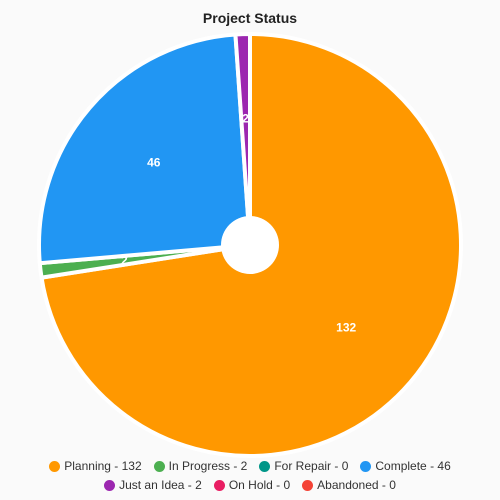 The height and width of the screenshot is (500, 500). I want to click on slice-label-just-an-idea: 2, so click(245, 118).